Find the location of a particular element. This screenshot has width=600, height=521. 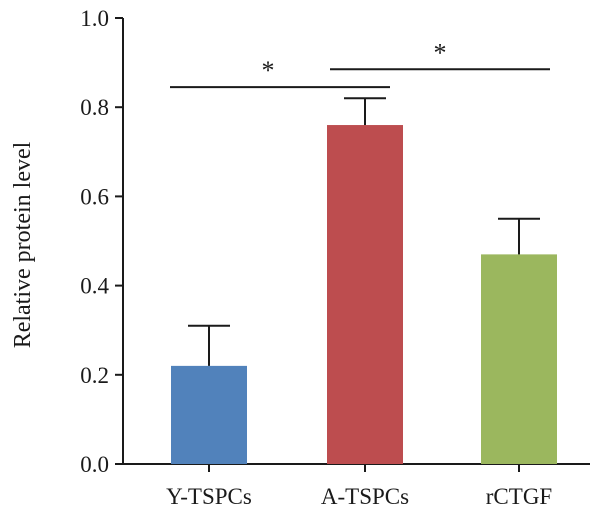

y-tick-label-3: 0.6 is located at coordinates (94, 196).